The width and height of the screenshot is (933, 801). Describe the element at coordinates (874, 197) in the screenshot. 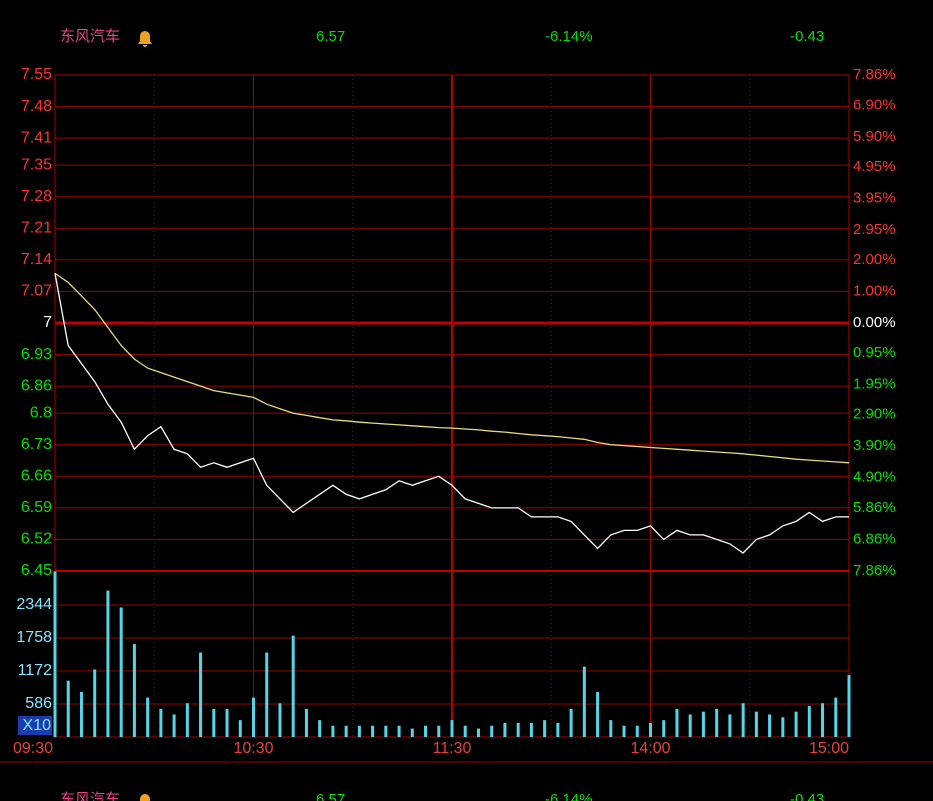

I see `y2-tick-label: 3.95%` at that location.